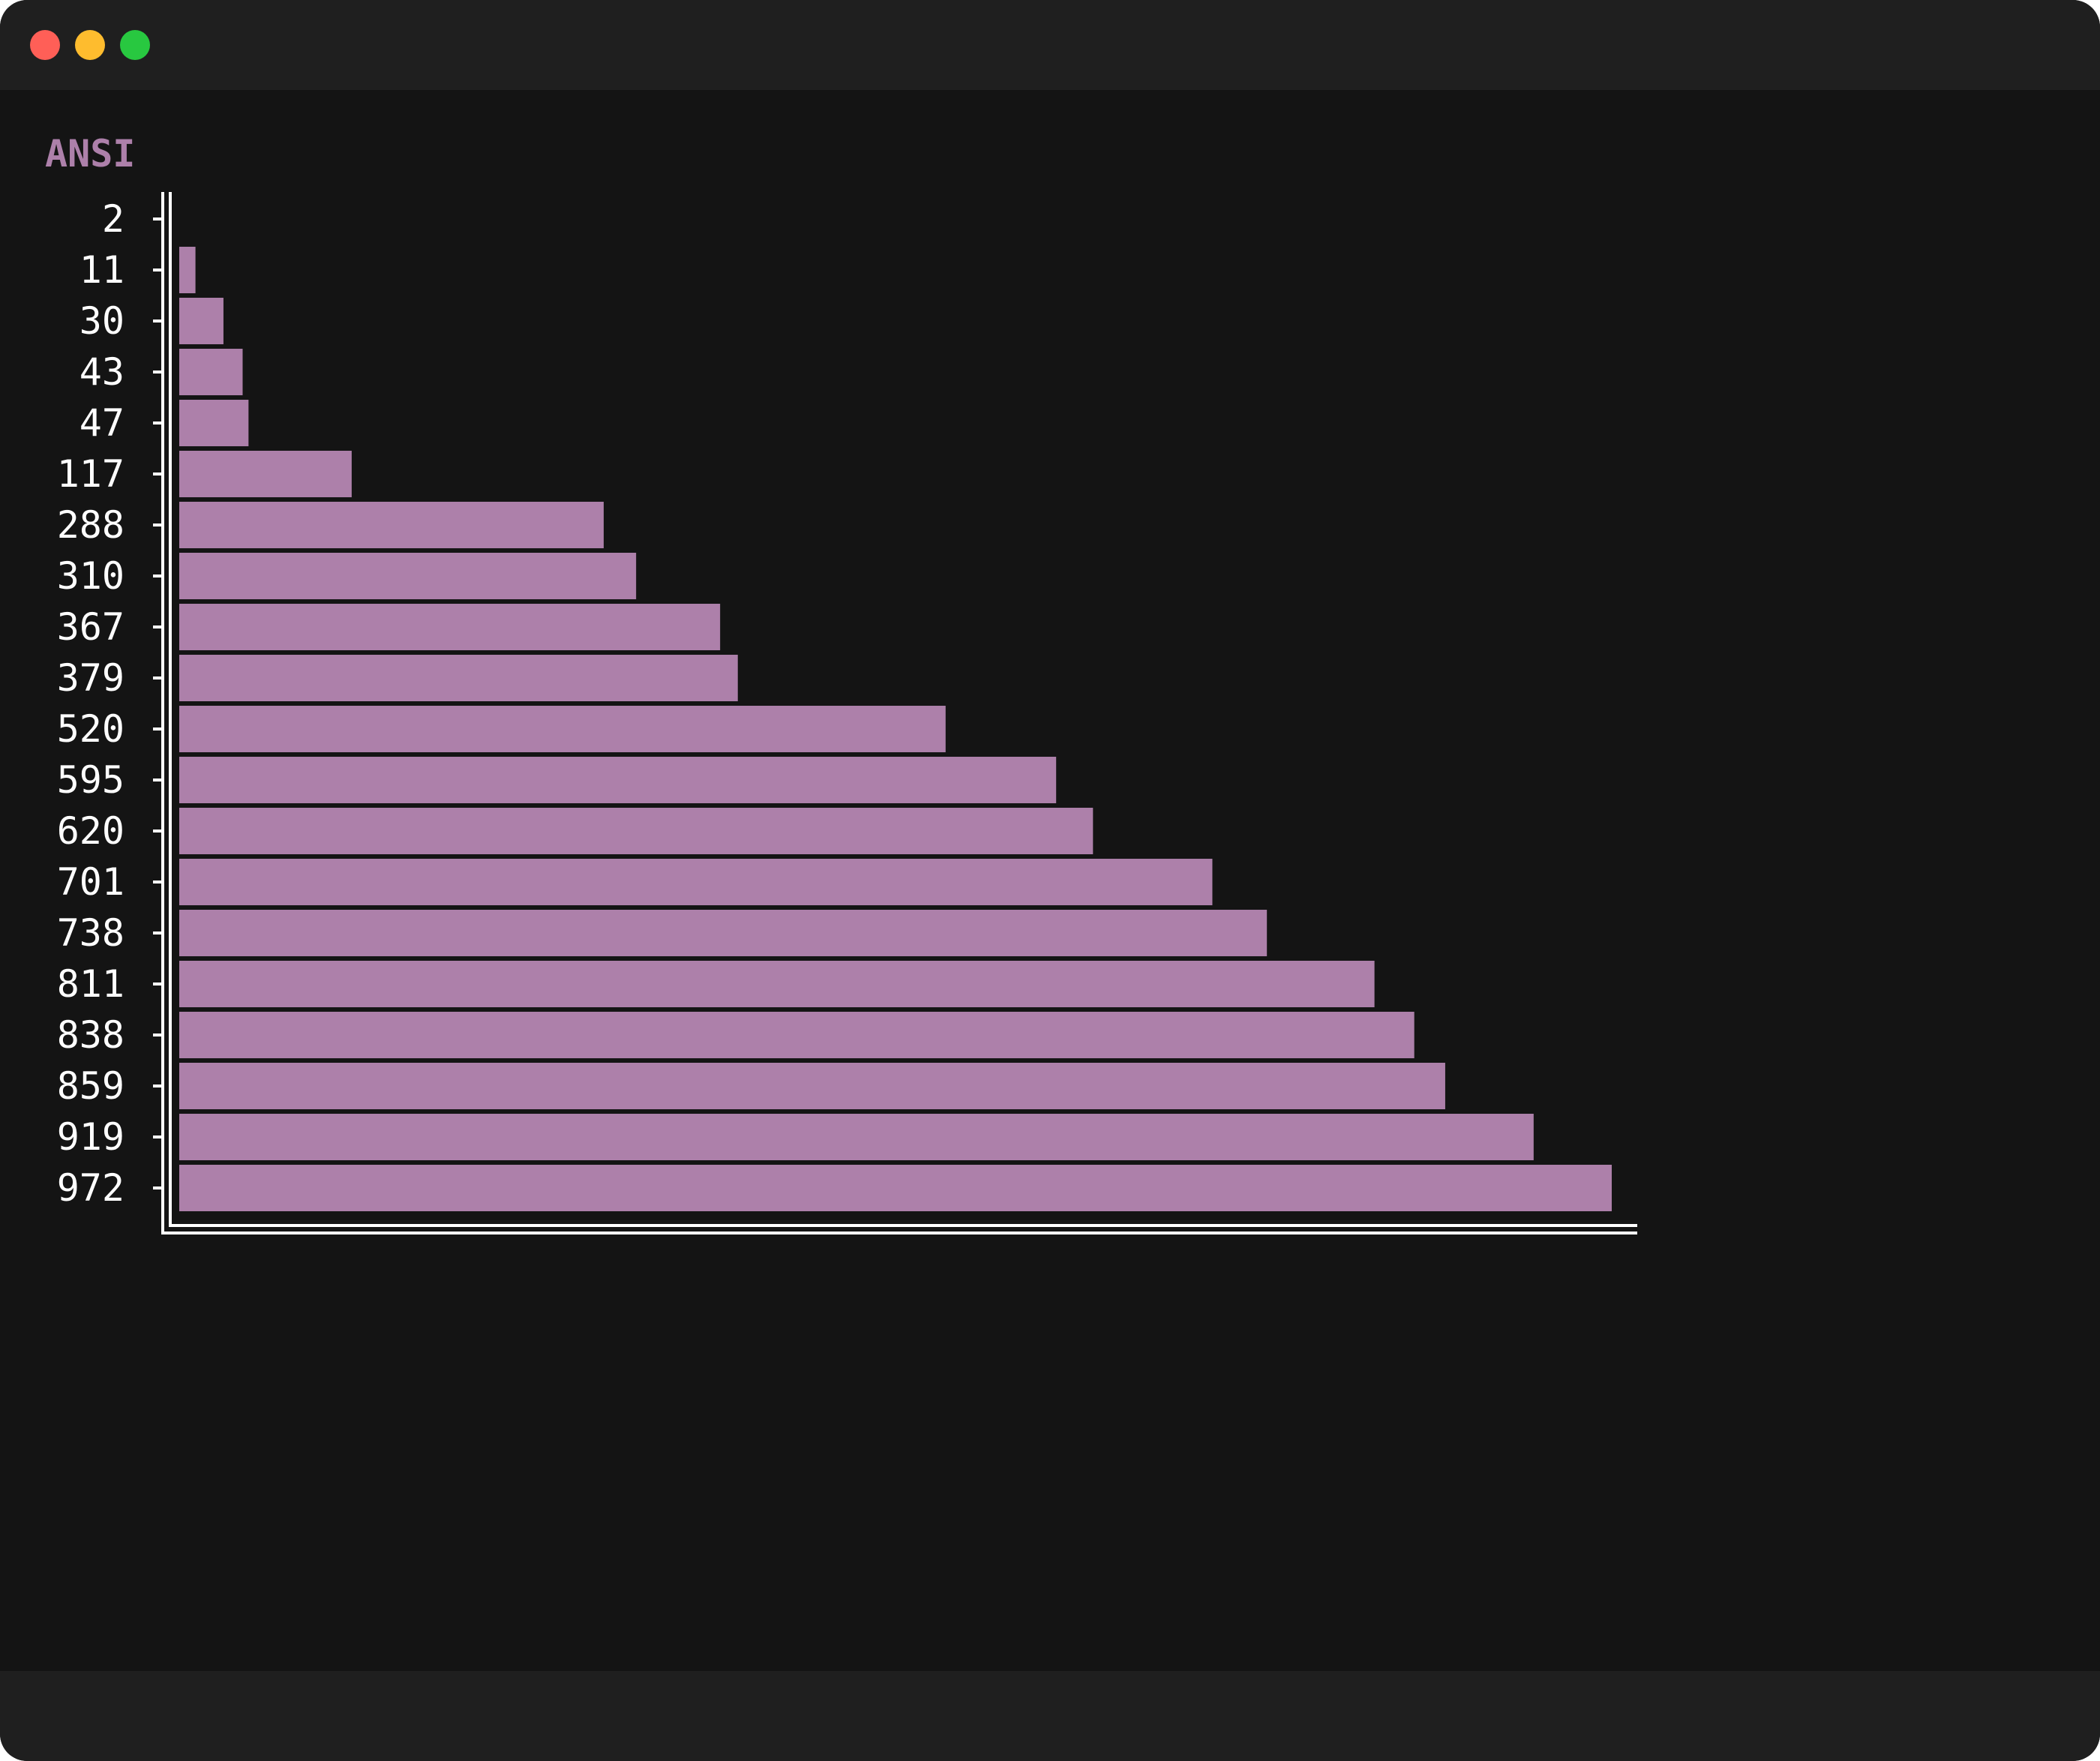  What do you see at coordinates (90, 984) in the screenshot?
I see `y-tick-label: 811` at bounding box center [90, 984].